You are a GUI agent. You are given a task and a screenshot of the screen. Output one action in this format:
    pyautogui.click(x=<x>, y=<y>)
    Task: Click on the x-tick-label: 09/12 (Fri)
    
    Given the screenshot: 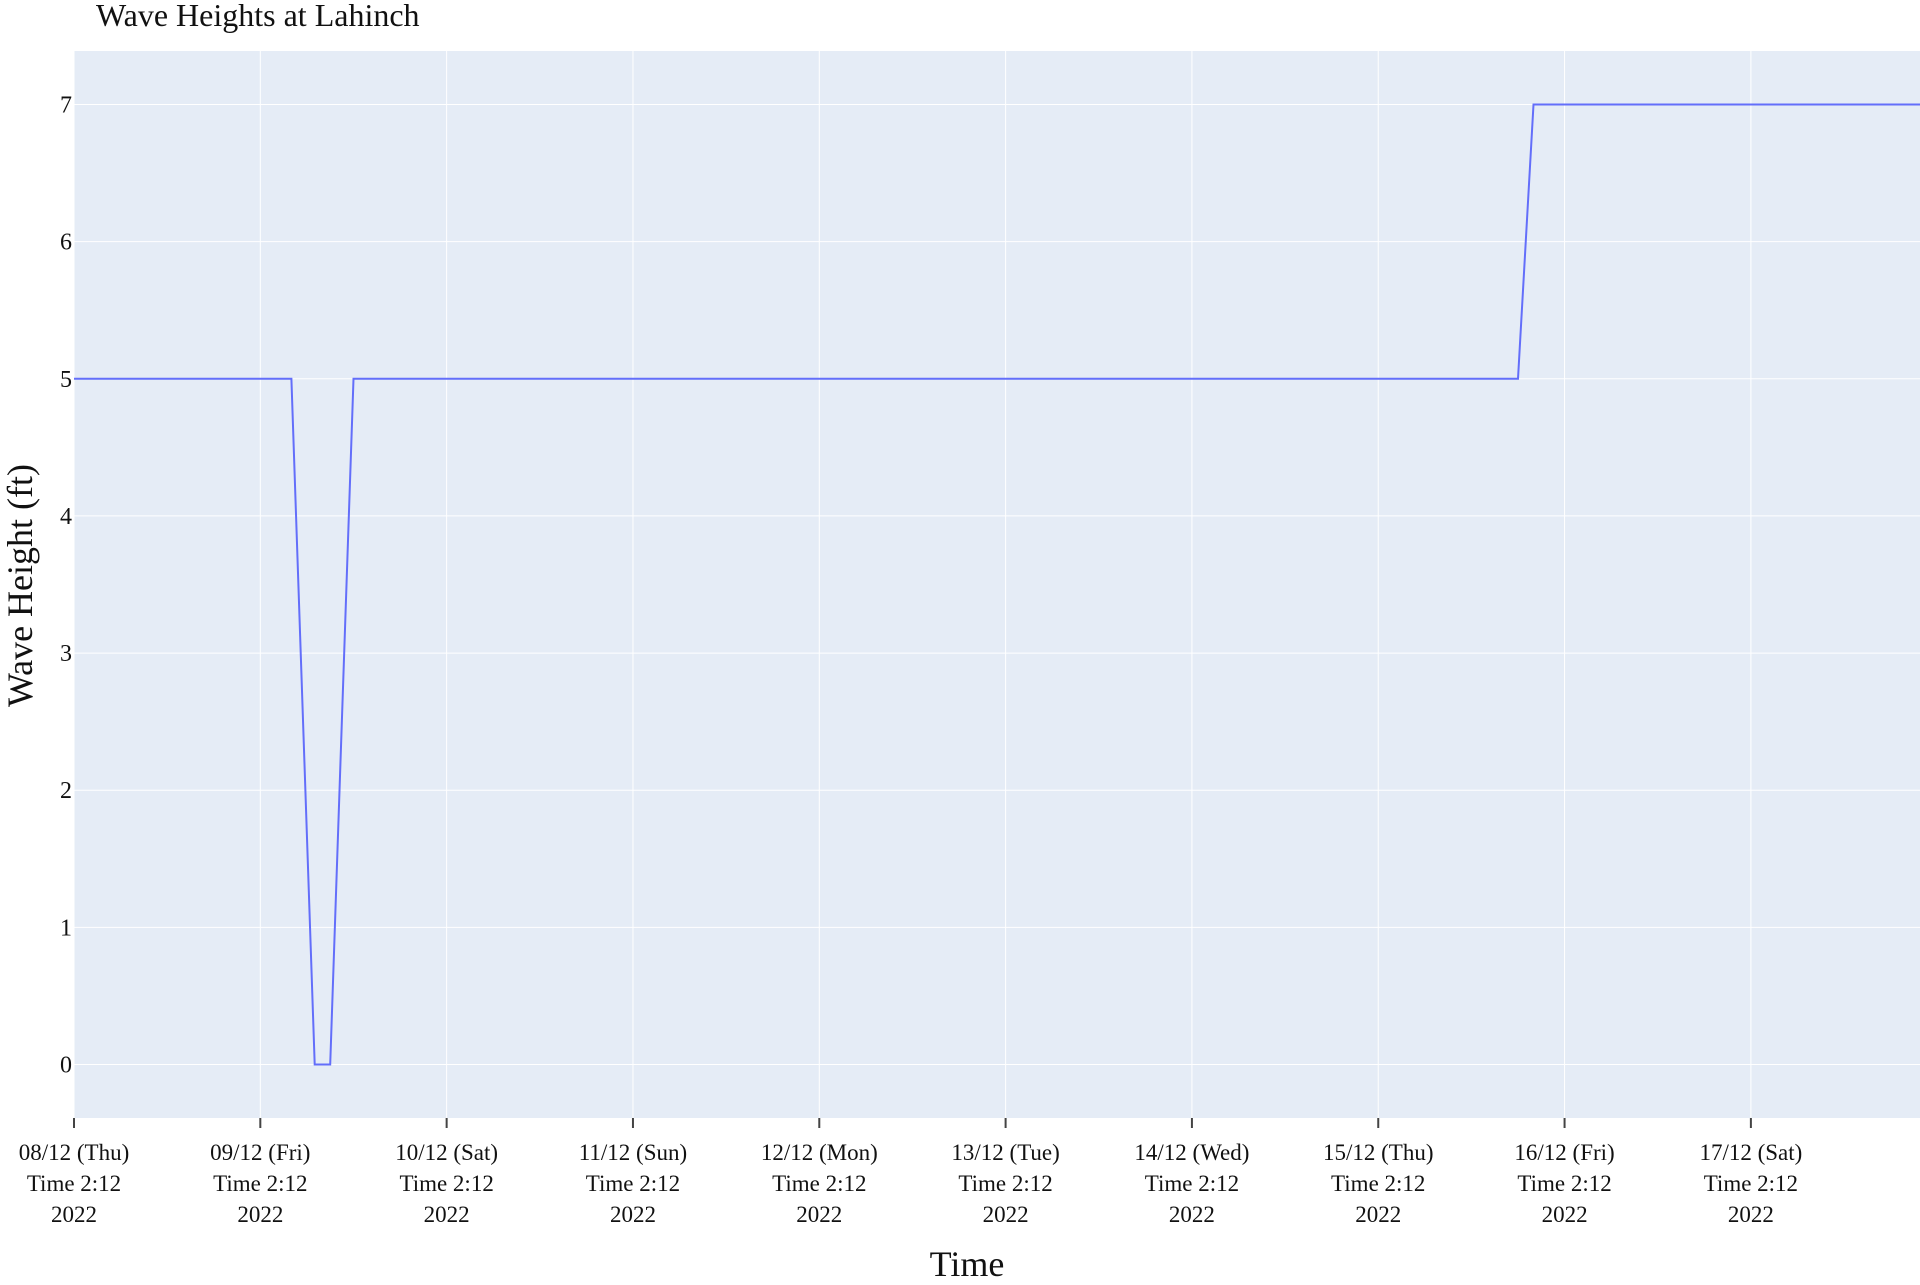 What is the action you would take?
    pyautogui.click(x=260, y=1152)
    